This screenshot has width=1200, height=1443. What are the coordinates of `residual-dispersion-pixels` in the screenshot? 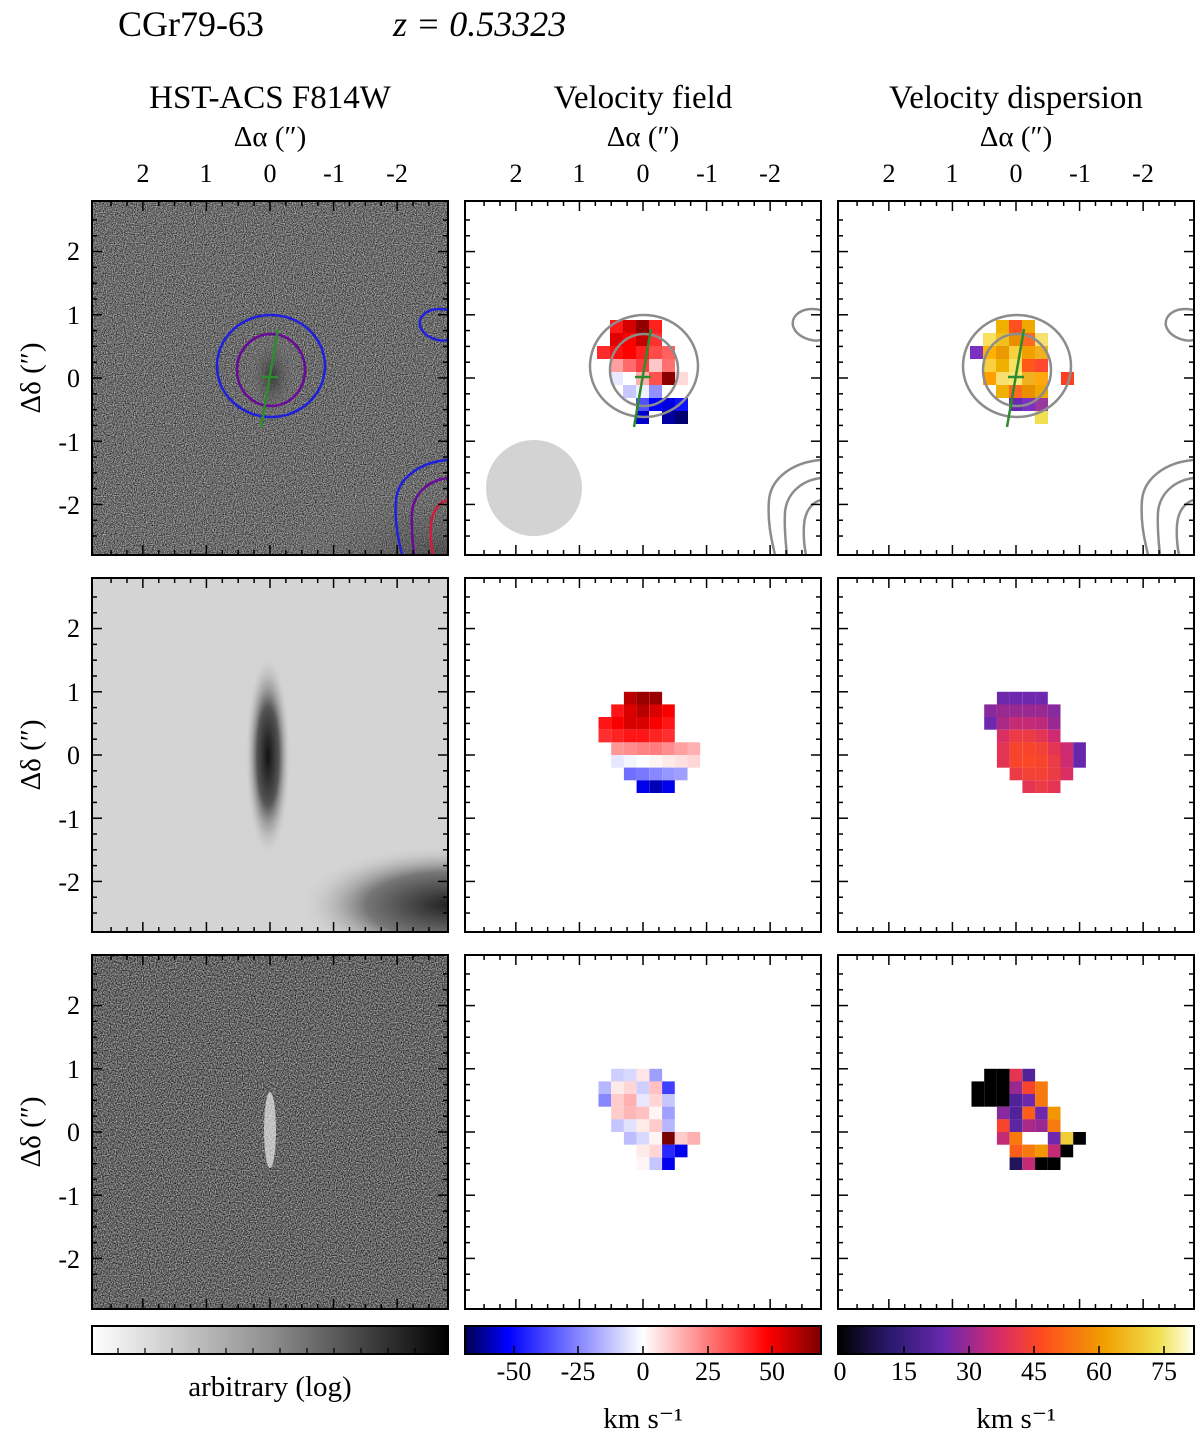 It's located at (1028, 1119).